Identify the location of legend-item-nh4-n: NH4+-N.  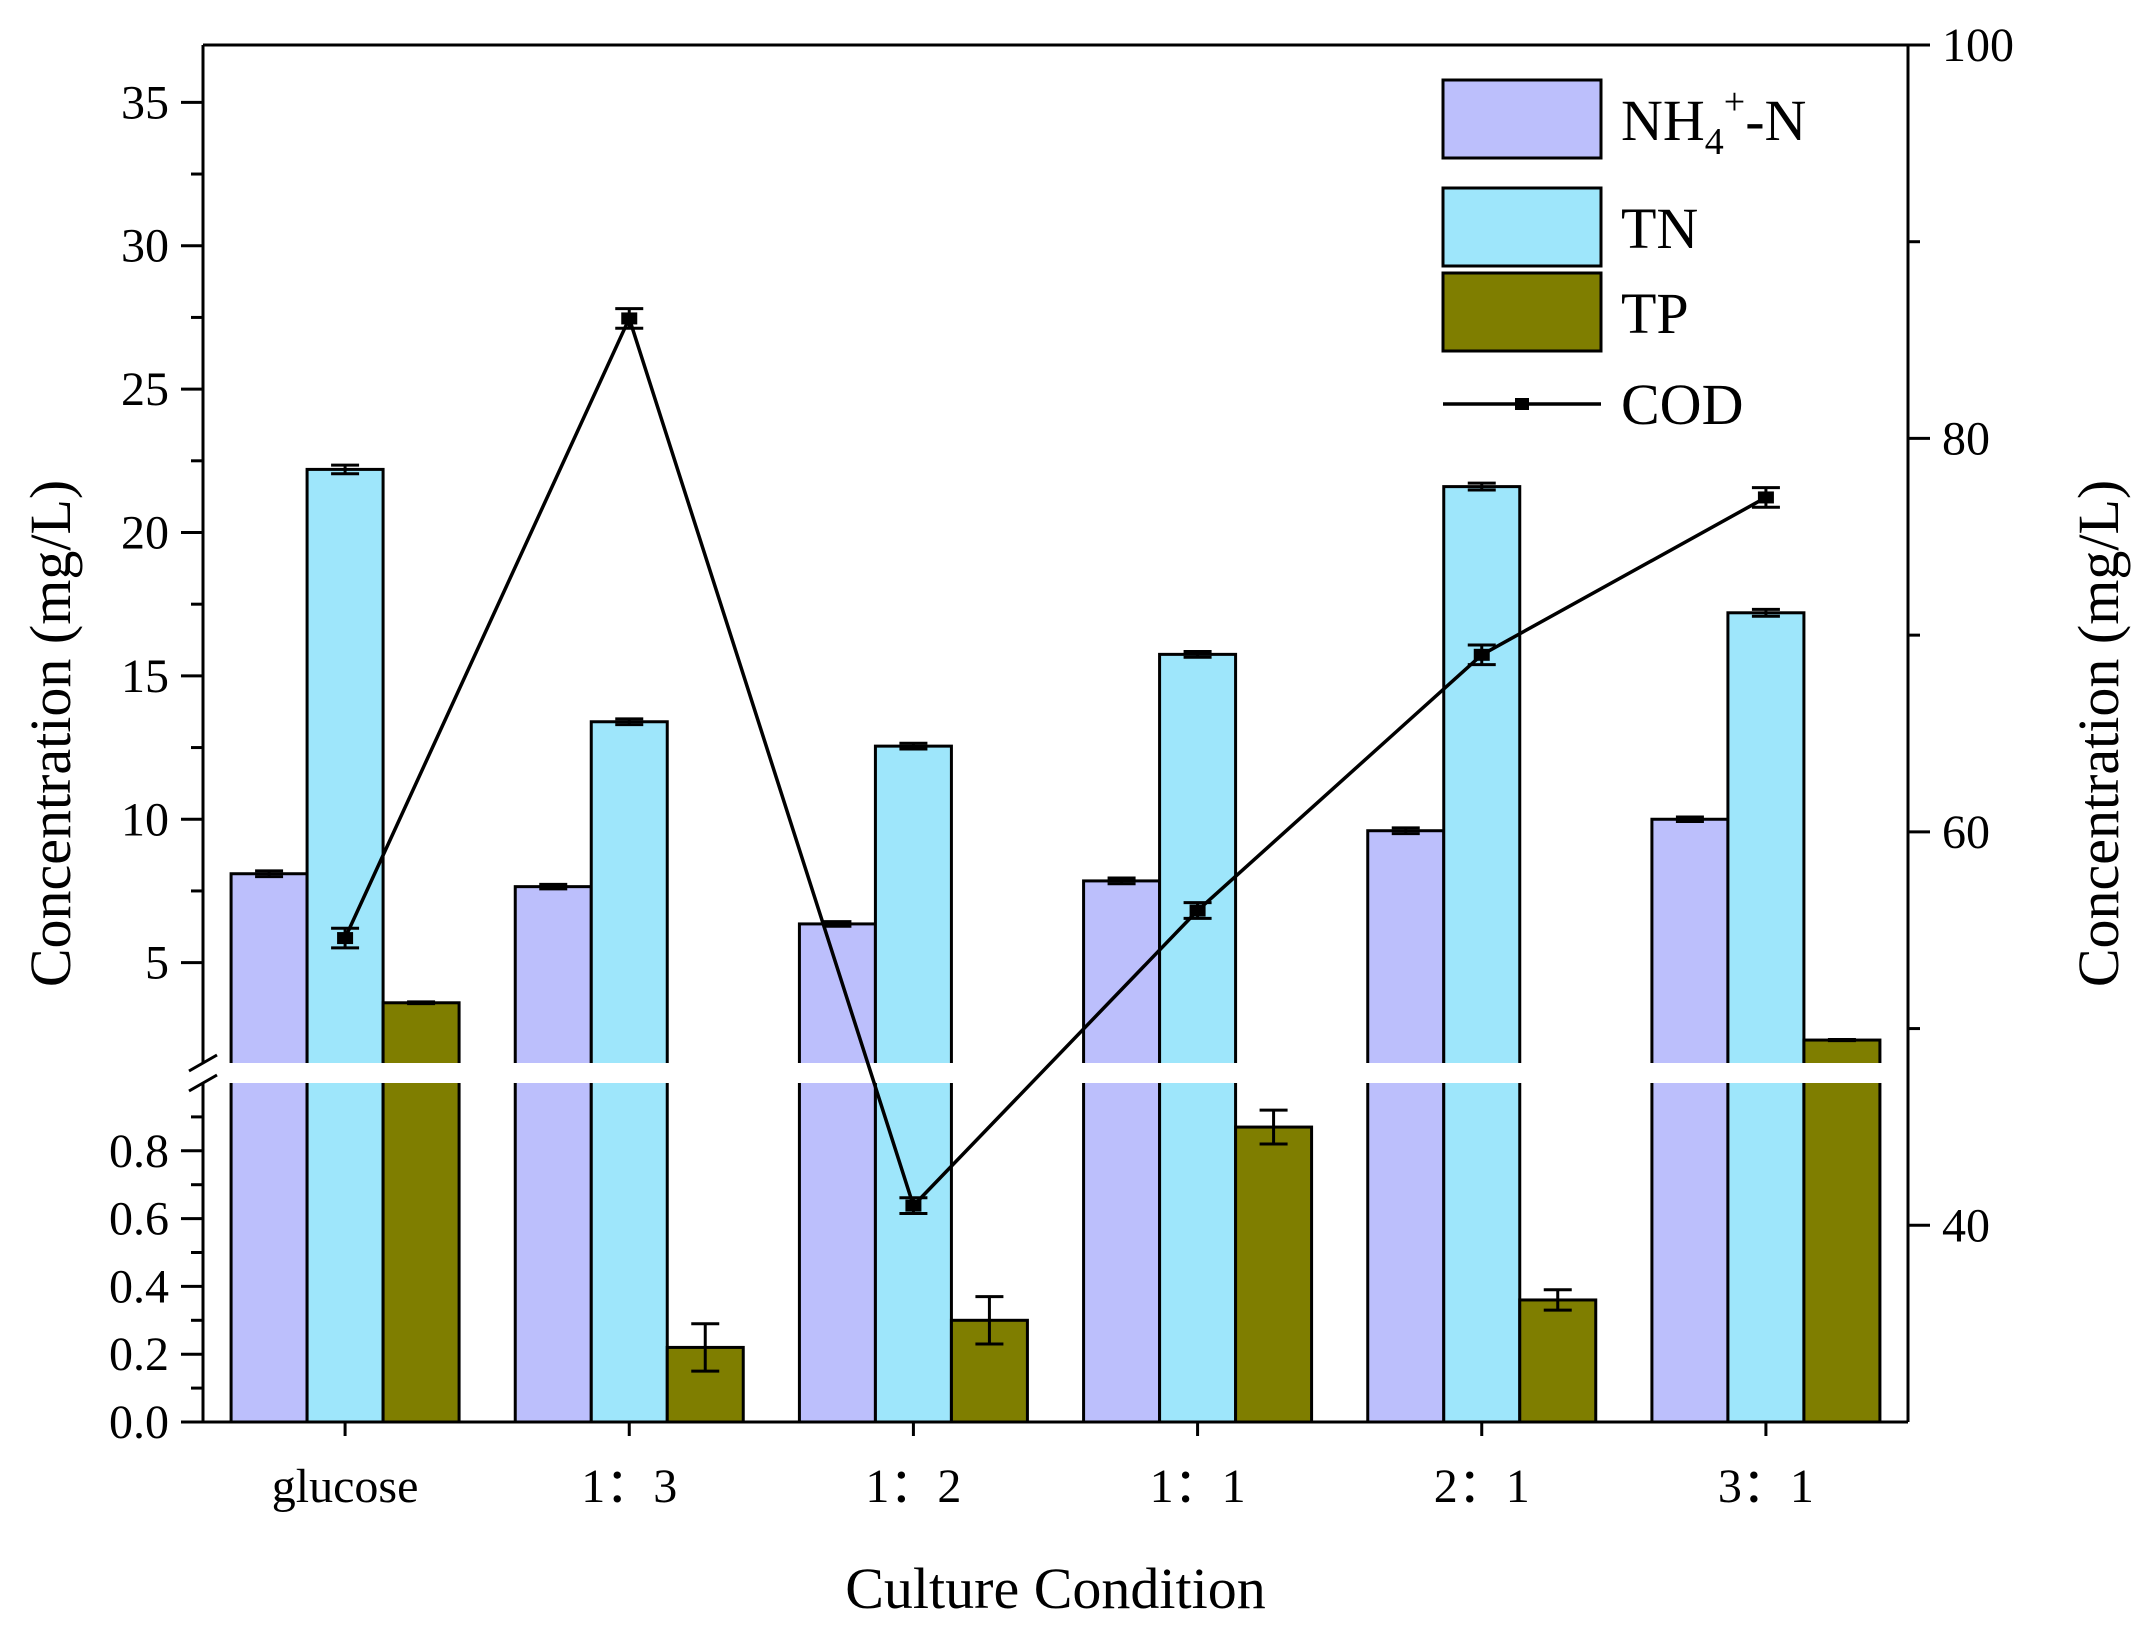
(1623, 120).